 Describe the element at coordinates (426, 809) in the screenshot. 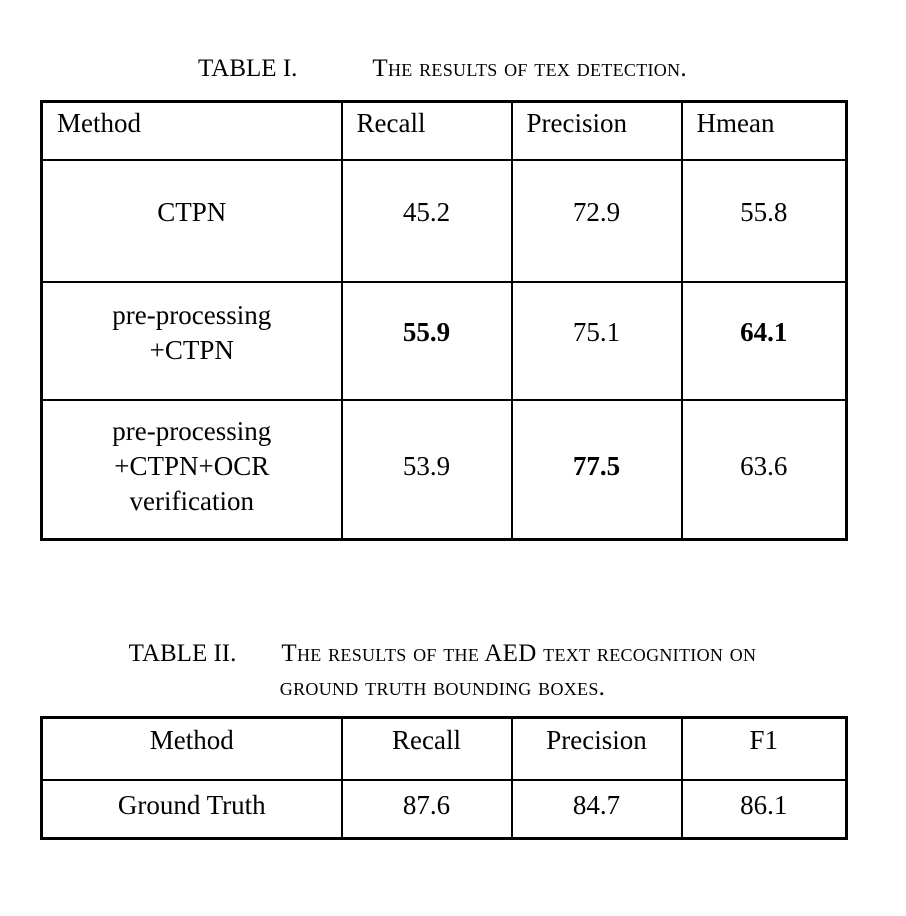

I see `table2-row0-recall: 87.6` at that location.